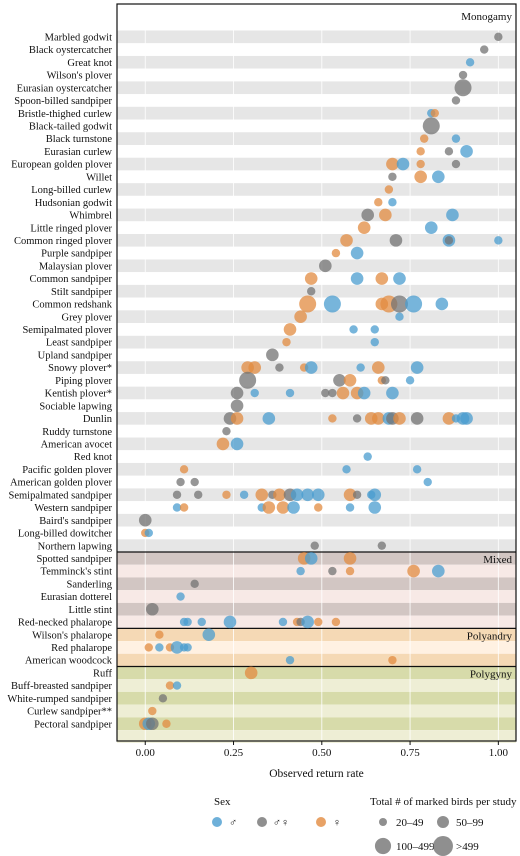 This screenshot has height=856, width=520. I want to click on x-tick-label: 0.25, so click(234, 753).